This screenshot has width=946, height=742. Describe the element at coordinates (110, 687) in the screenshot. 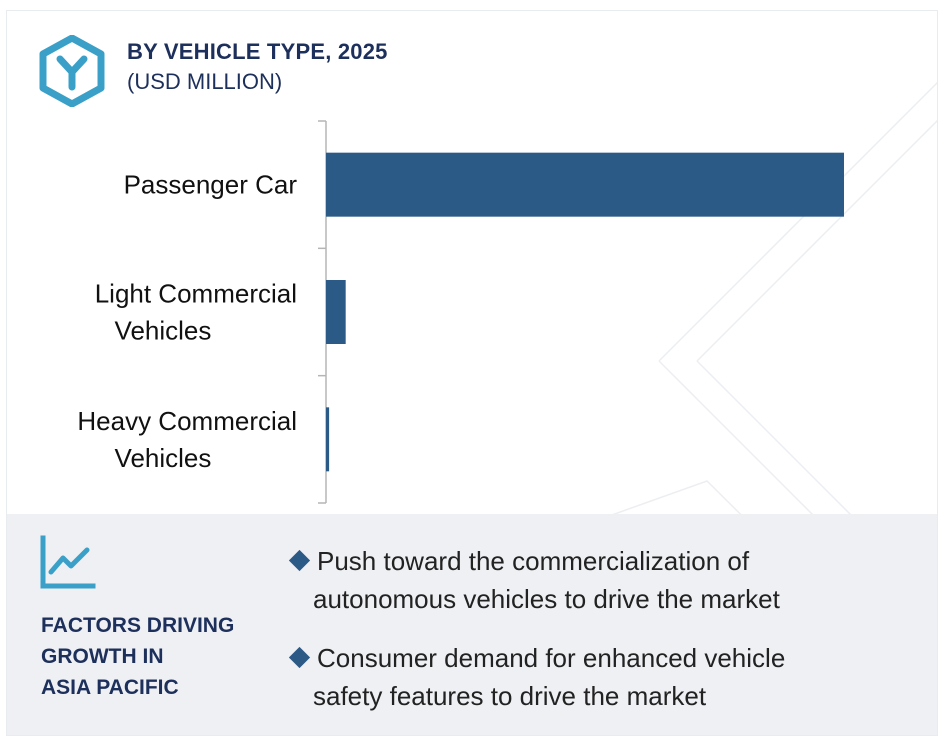

I see `factors-heading-line: ASIA PACIFIC` at that location.